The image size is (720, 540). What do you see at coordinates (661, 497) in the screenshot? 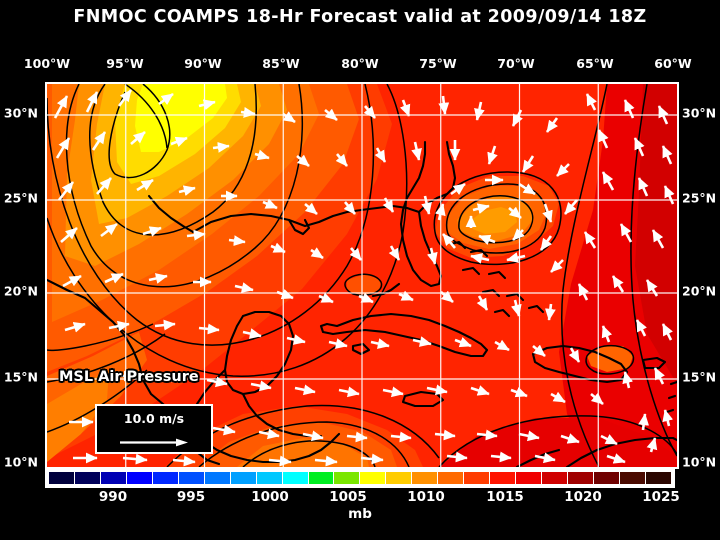
I see `colorbar-tick-label: 1025` at bounding box center [661, 497].